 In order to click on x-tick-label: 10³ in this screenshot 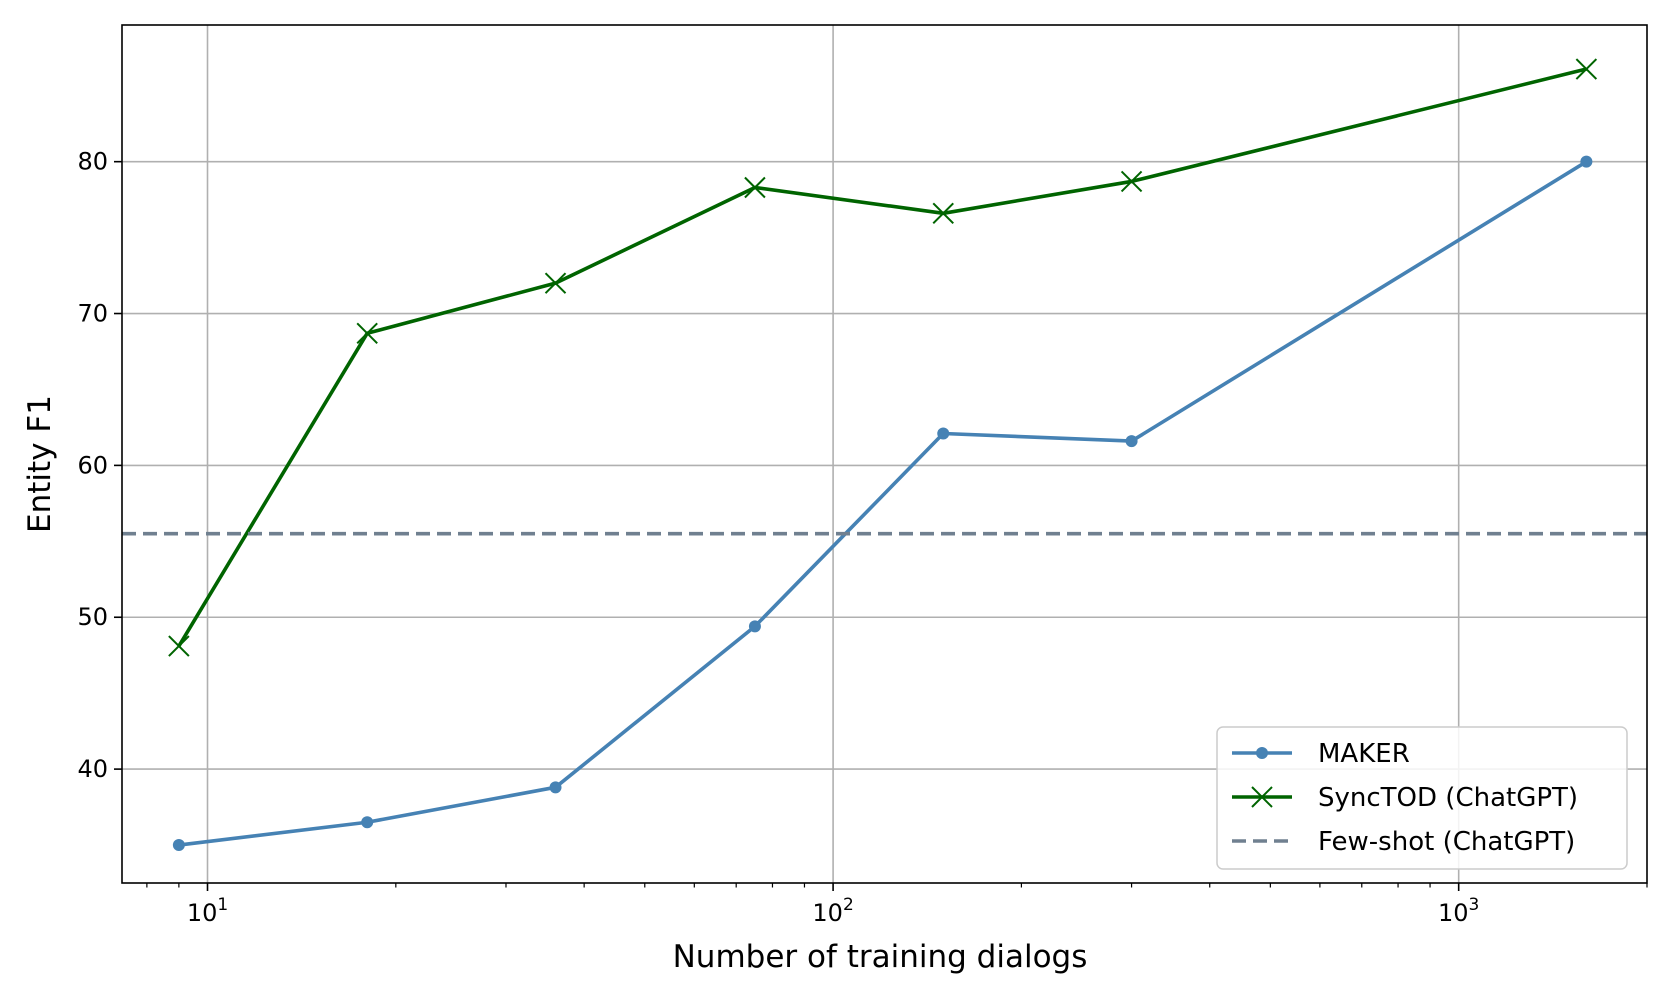, I will do `click(1458, 911)`.